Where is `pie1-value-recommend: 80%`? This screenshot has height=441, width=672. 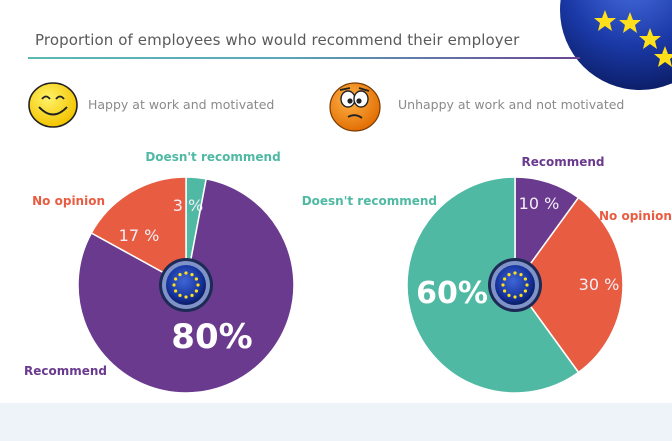 pie1-value-recommend: 80% is located at coordinates (211, 337).